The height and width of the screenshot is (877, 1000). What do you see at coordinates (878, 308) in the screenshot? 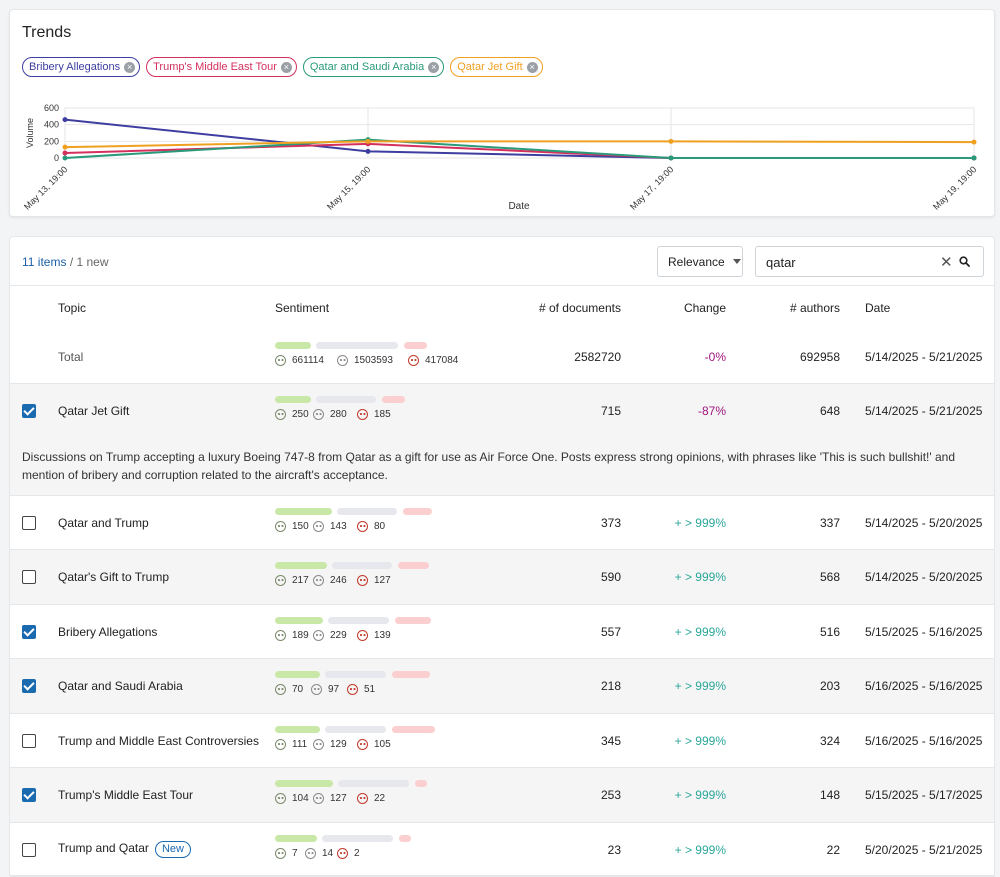
I see `col-date: Date` at bounding box center [878, 308].